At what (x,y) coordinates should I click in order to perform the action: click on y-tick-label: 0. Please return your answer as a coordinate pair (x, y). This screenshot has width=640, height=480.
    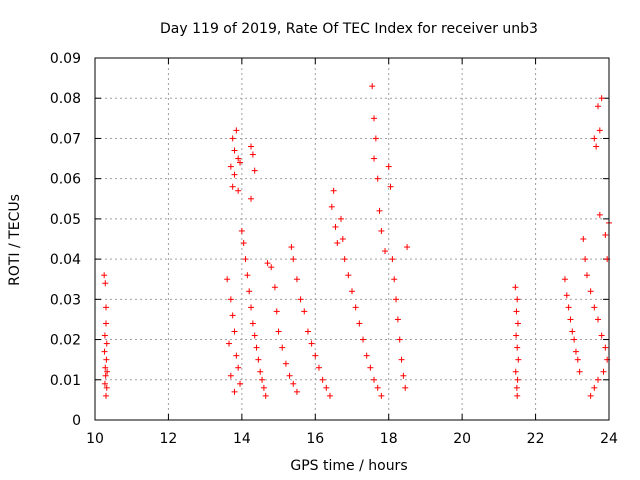
    Looking at the image, I should click on (76, 421).